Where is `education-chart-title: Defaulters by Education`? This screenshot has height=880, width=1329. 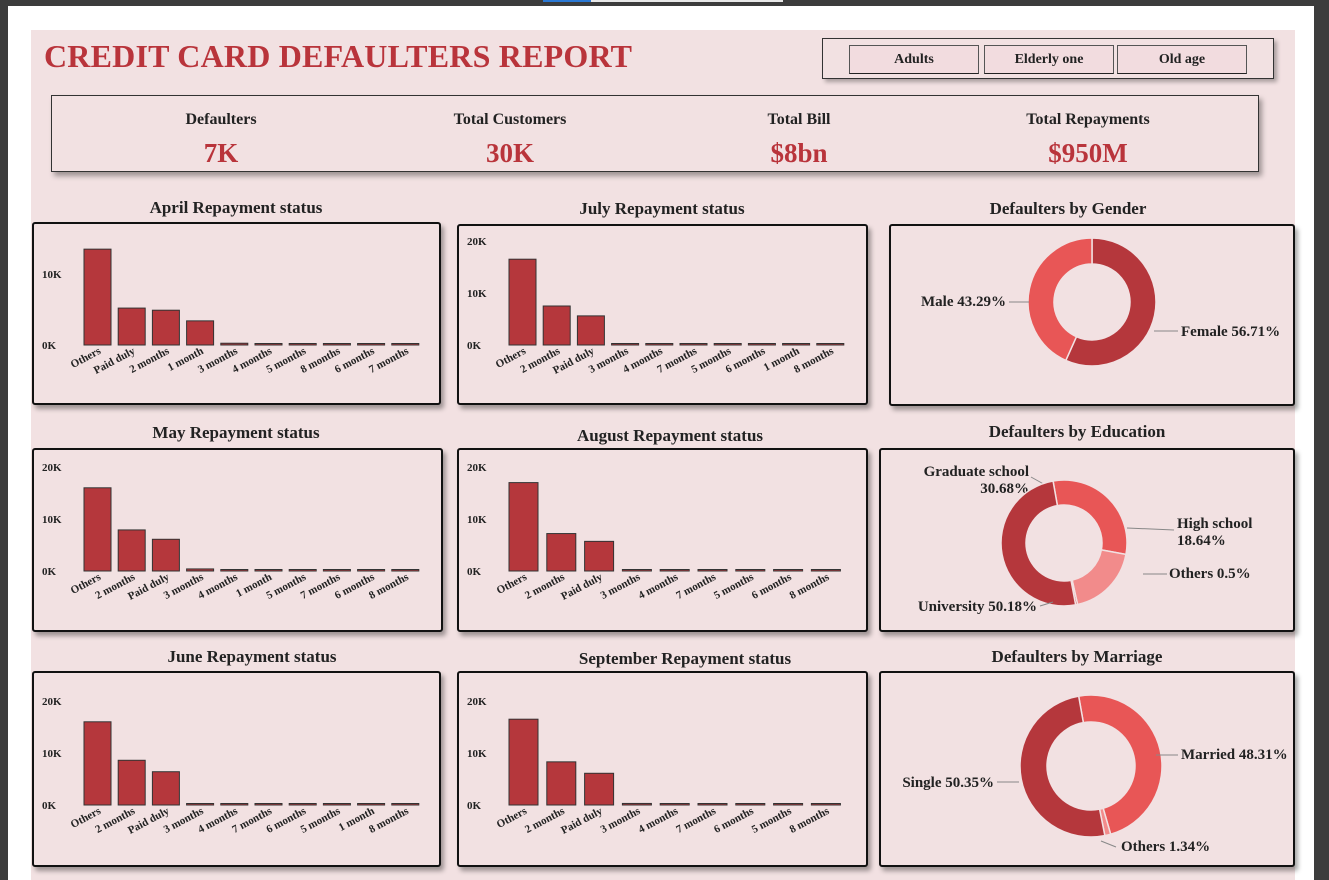 education-chart-title: Defaulters by Education is located at coordinates (1077, 431).